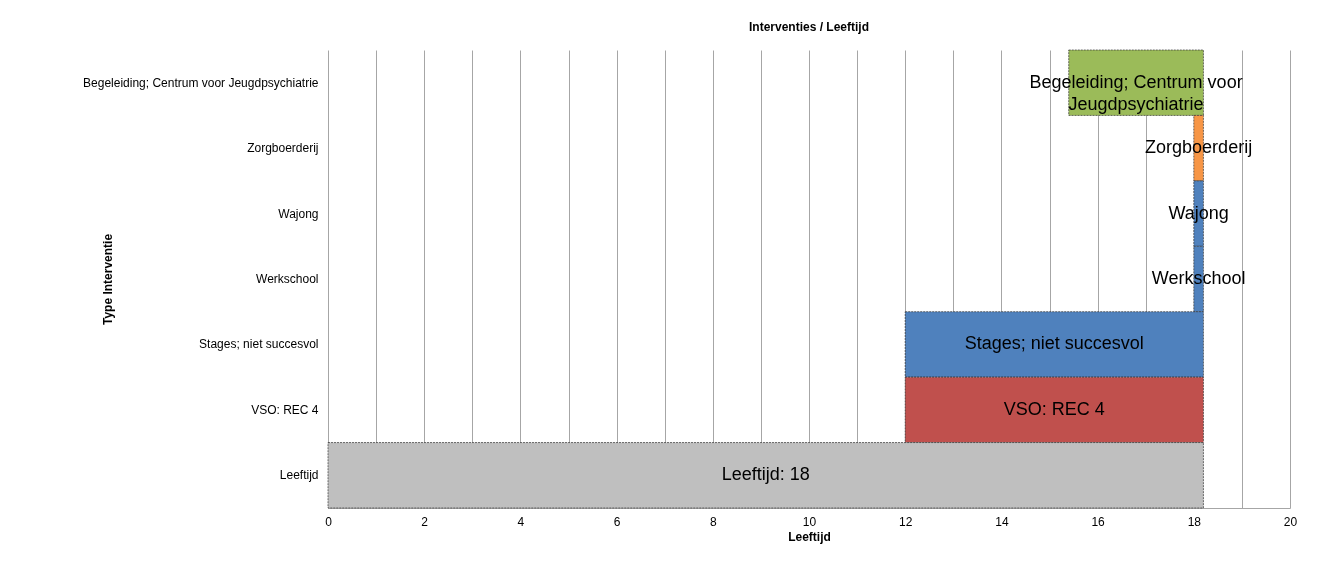  What do you see at coordinates (809, 26) in the screenshot?
I see `chart-title: Interventies / Leeftijd` at bounding box center [809, 26].